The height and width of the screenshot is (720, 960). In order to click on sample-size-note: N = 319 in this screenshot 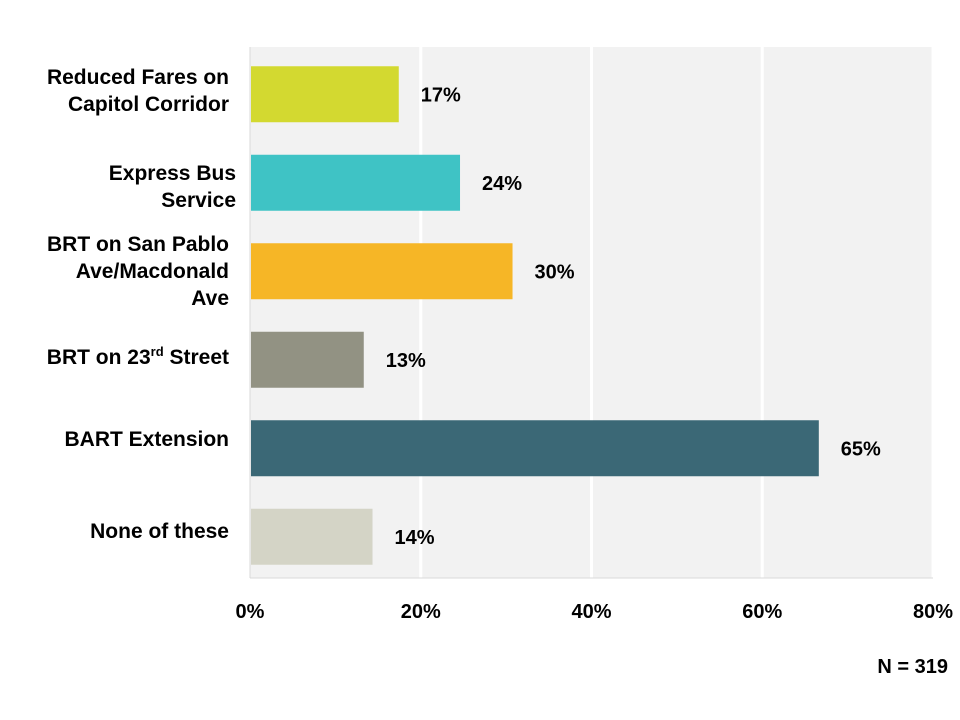, I will do `click(912, 667)`.